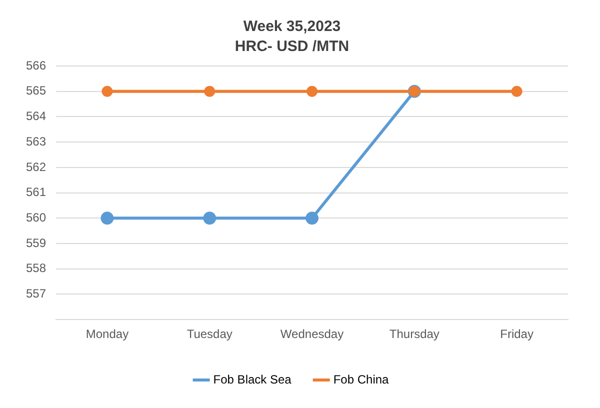 The height and width of the screenshot is (408, 600). Describe the element at coordinates (107, 334) in the screenshot. I see `x-tick-label: Monday` at that location.